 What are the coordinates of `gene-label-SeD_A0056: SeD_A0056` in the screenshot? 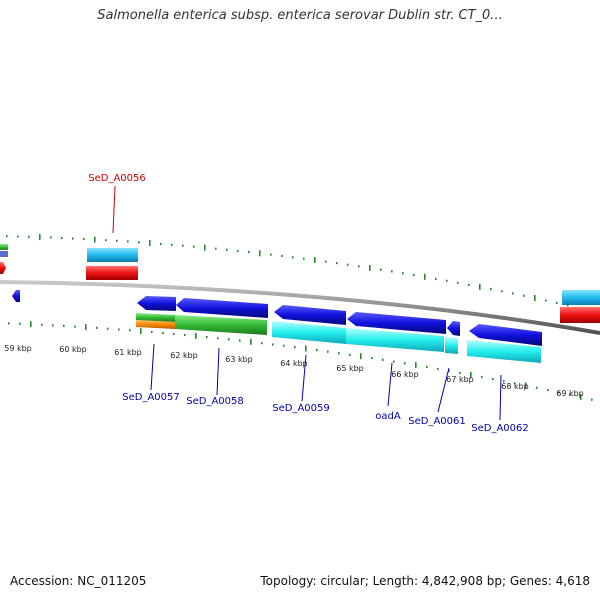 It's located at (117, 178).